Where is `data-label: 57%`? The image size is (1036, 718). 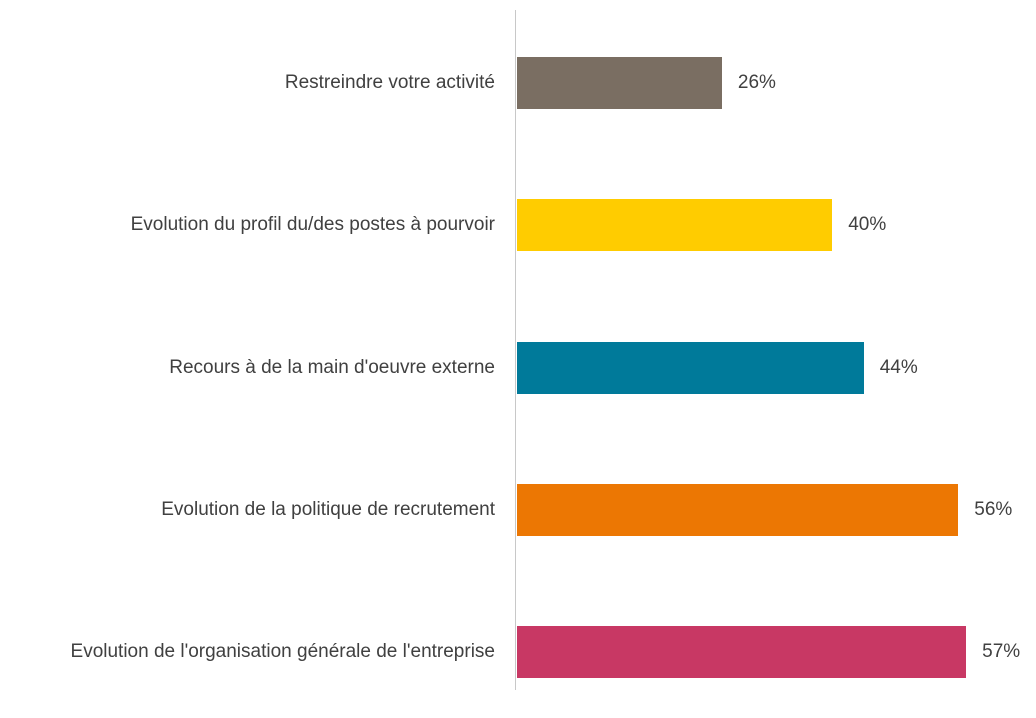 data-label: 57% is located at coordinates (1001, 652).